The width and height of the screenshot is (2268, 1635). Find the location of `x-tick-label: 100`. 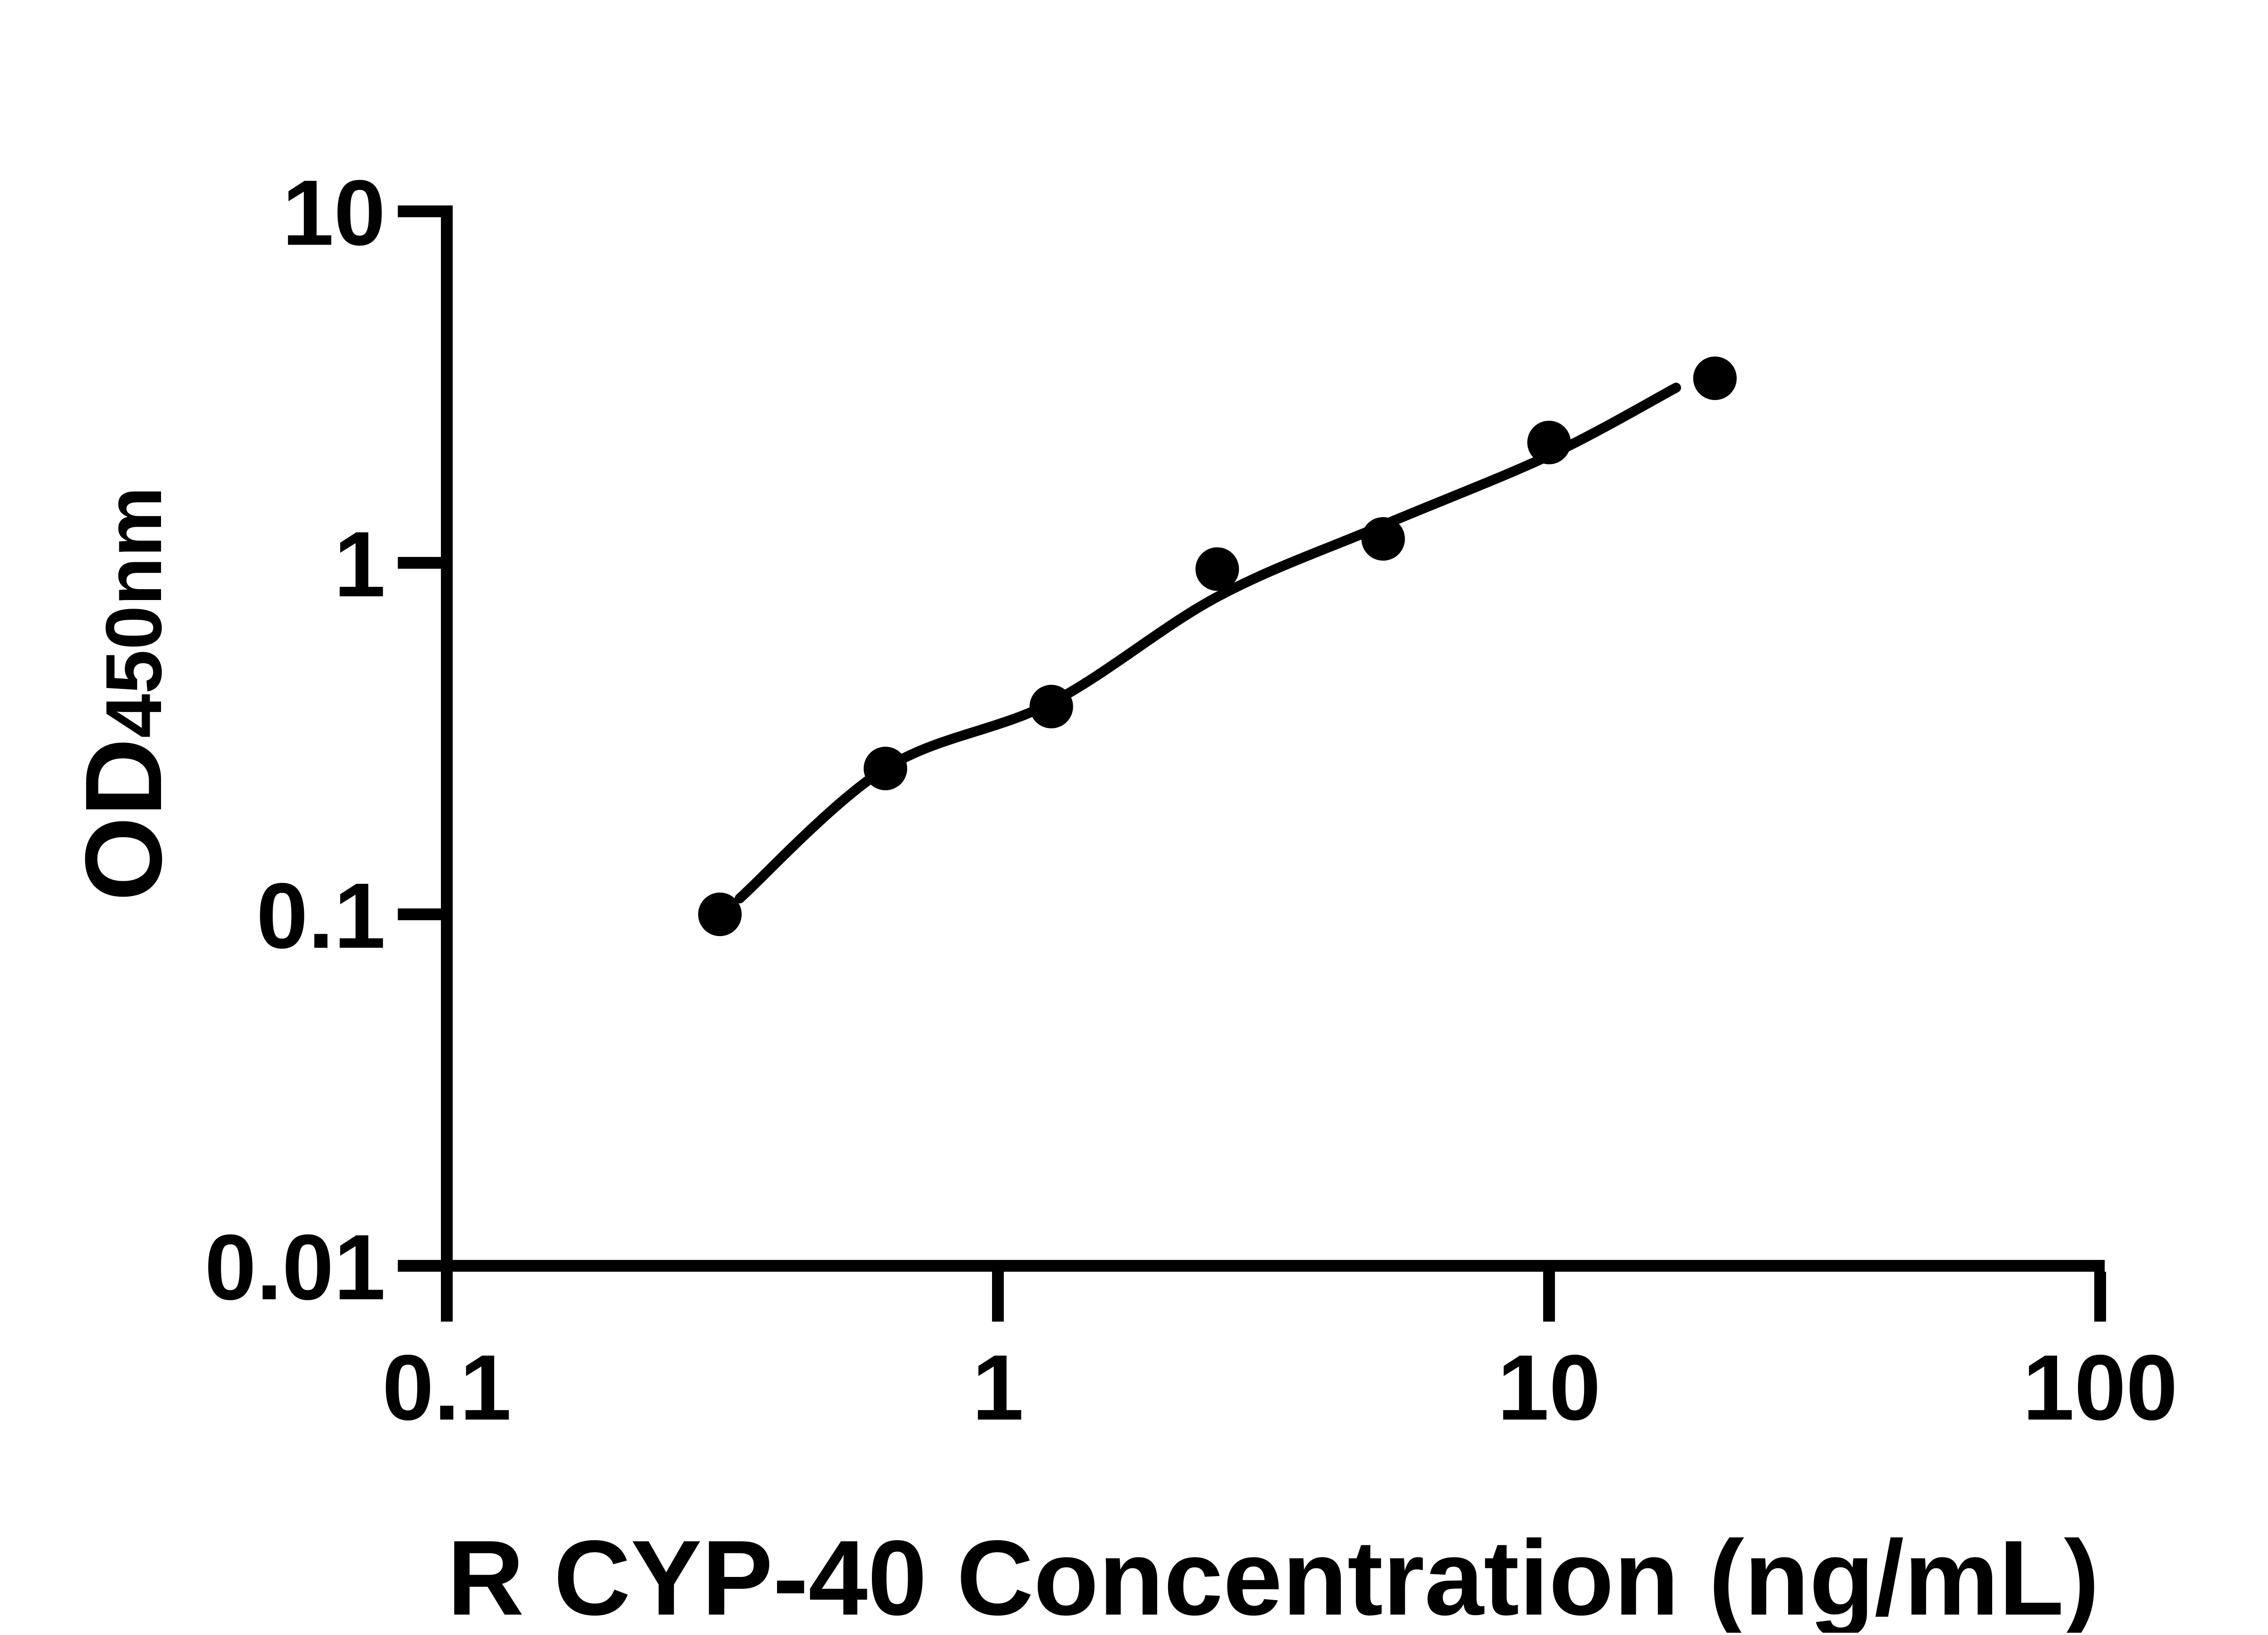

x-tick-label: 100 is located at coordinates (2101, 1388).